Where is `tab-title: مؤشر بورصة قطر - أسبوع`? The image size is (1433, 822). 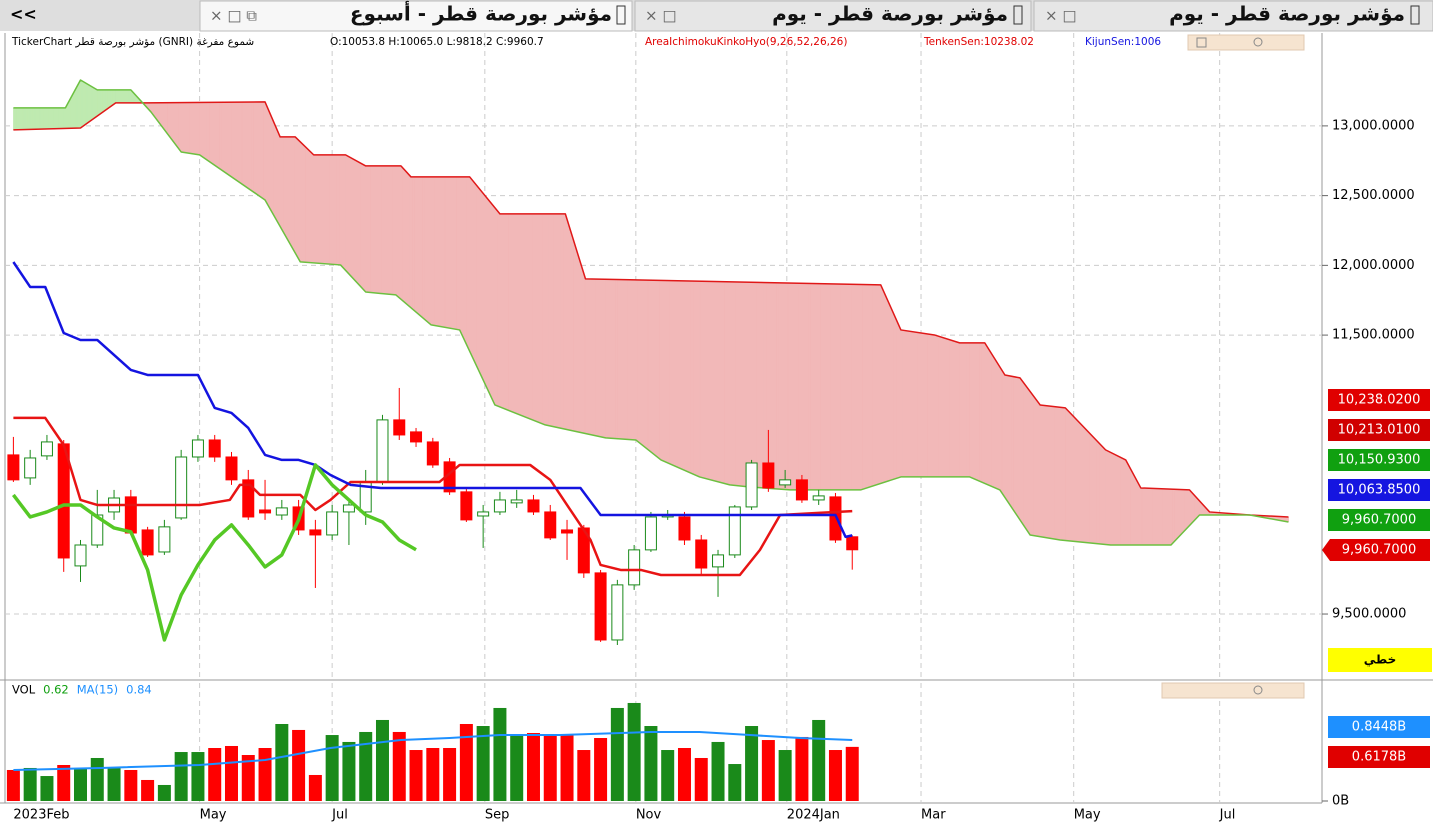
tab-title: مؤشر بورصة قطر - أسبوع is located at coordinates (481, 13).